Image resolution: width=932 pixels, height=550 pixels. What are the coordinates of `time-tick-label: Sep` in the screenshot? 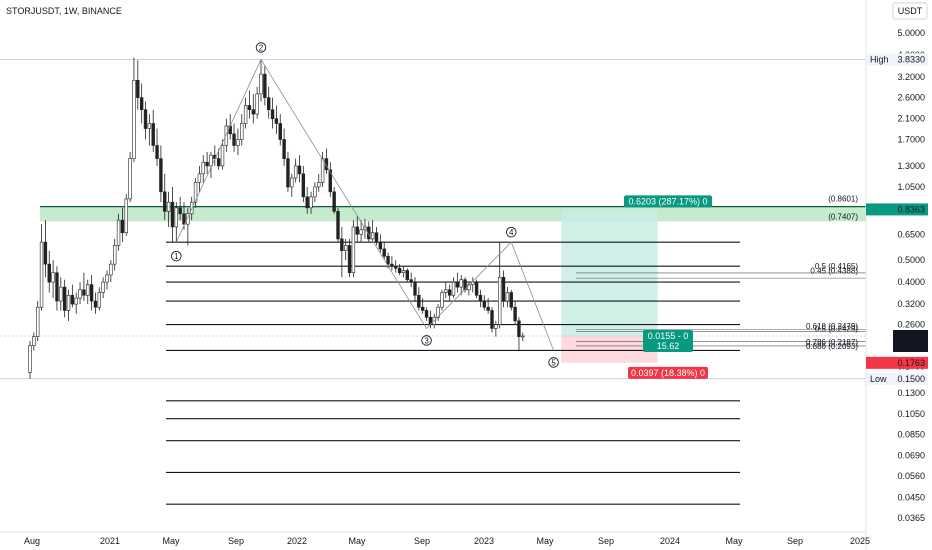 It's located at (422, 541).